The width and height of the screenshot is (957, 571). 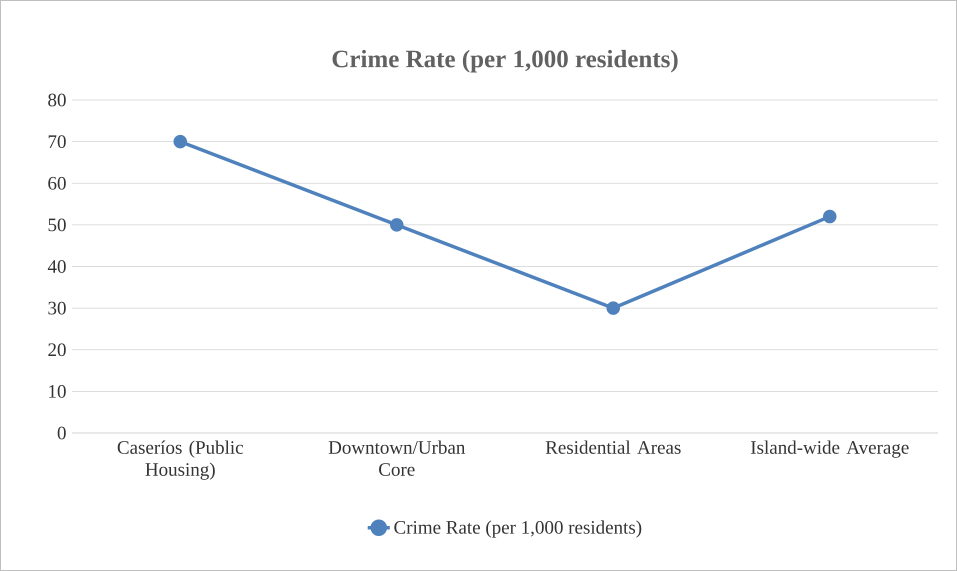 I want to click on y-tick-label: 70, so click(x=57, y=141).